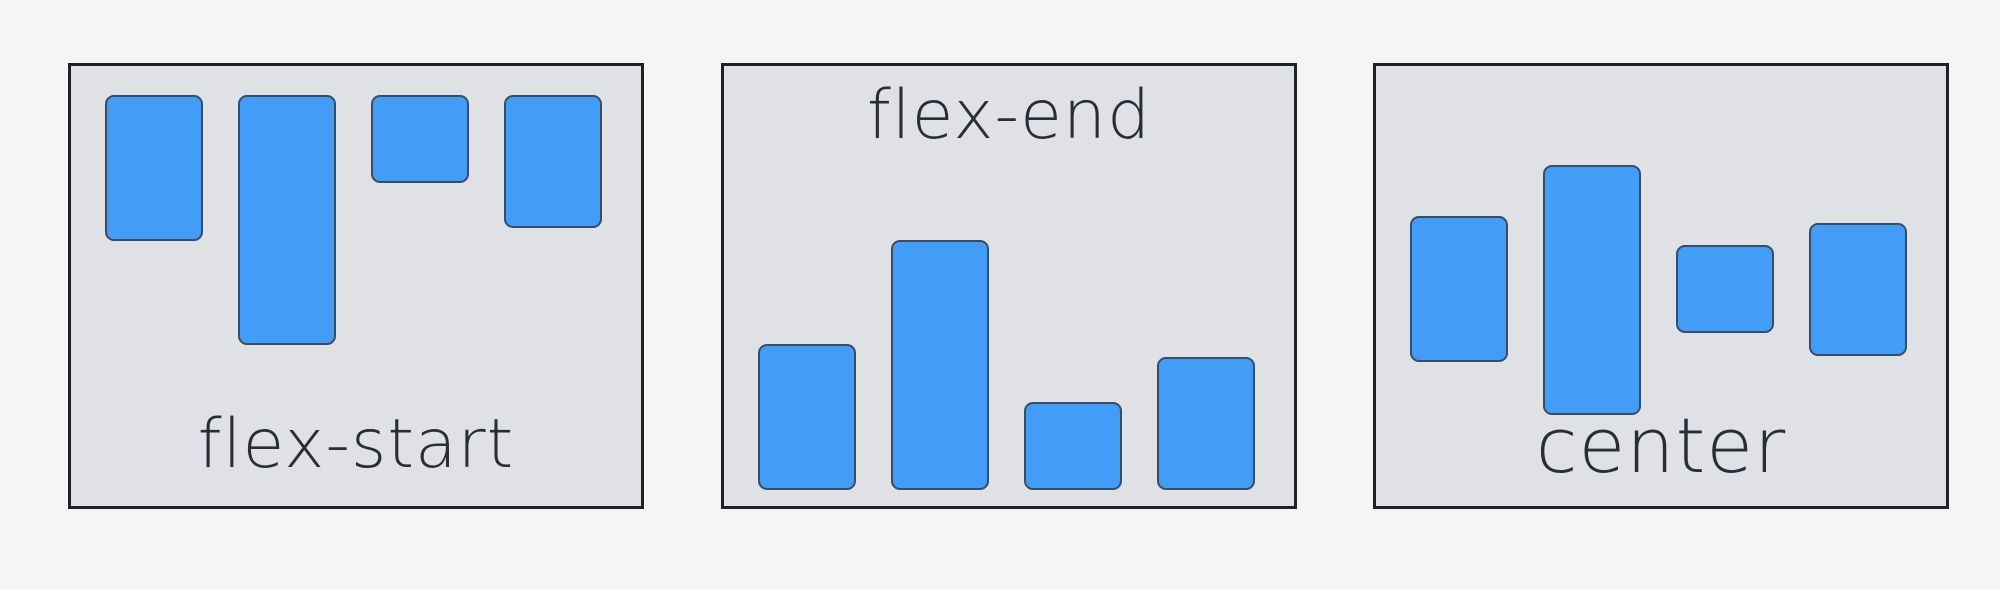 The image size is (2000, 589). I want to click on panel-label: flex-end, so click(1009, 115).